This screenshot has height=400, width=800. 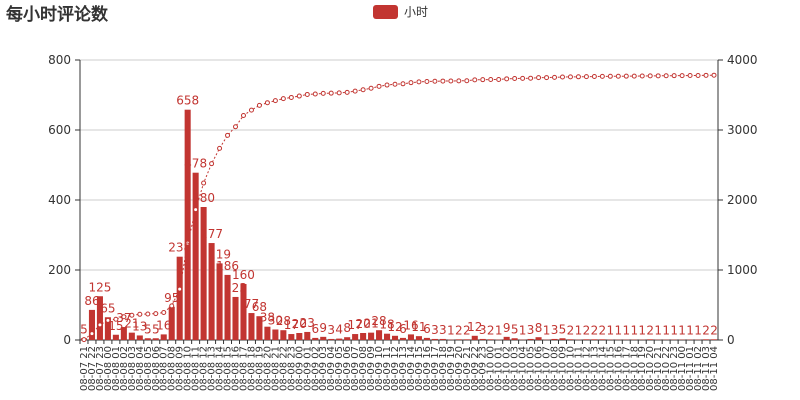 What do you see at coordinates (385, 12) in the screenshot?
I see `legend-swatch` at bounding box center [385, 12].